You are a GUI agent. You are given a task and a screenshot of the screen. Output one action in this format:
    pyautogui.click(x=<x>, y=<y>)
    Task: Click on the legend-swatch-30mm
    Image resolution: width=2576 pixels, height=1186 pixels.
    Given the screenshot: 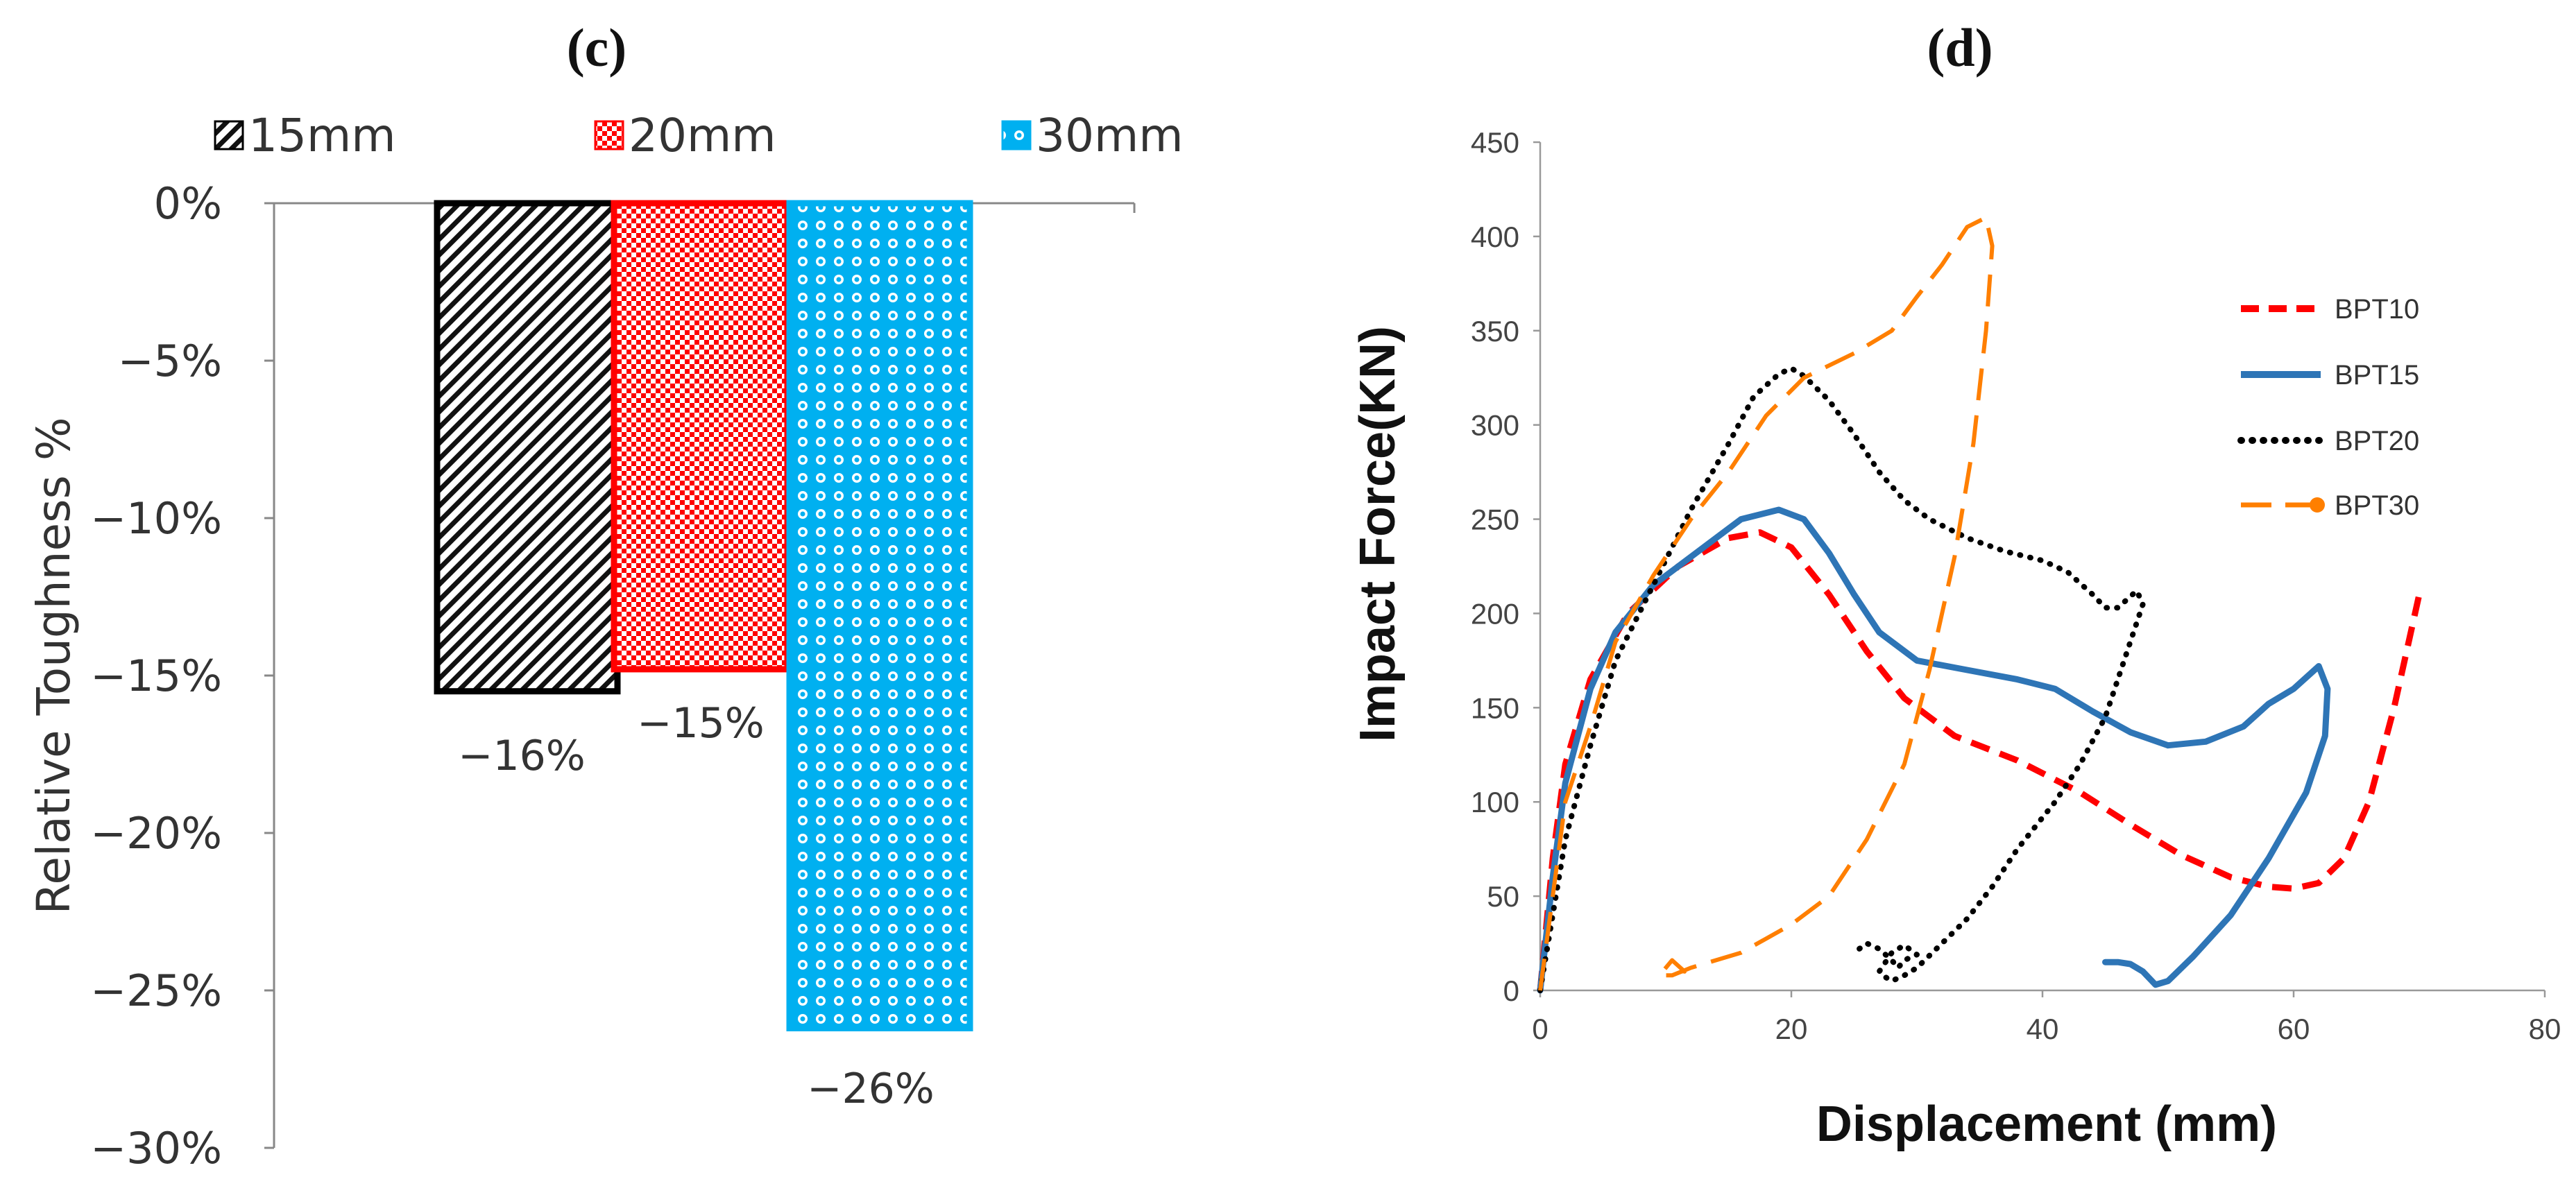 What is the action you would take?
    pyautogui.click(x=1016, y=135)
    